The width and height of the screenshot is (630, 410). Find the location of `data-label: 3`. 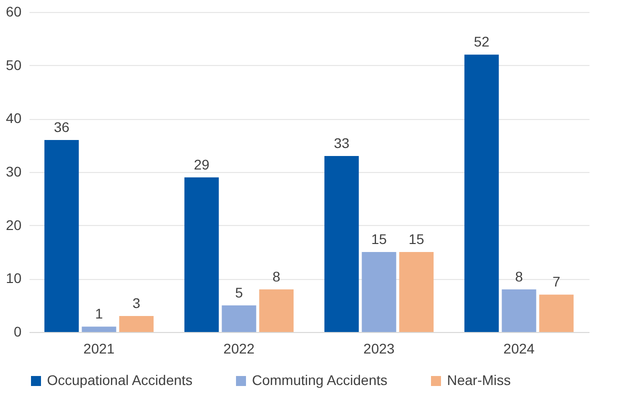

data-label: 3 is located at coordinates (136, 303).